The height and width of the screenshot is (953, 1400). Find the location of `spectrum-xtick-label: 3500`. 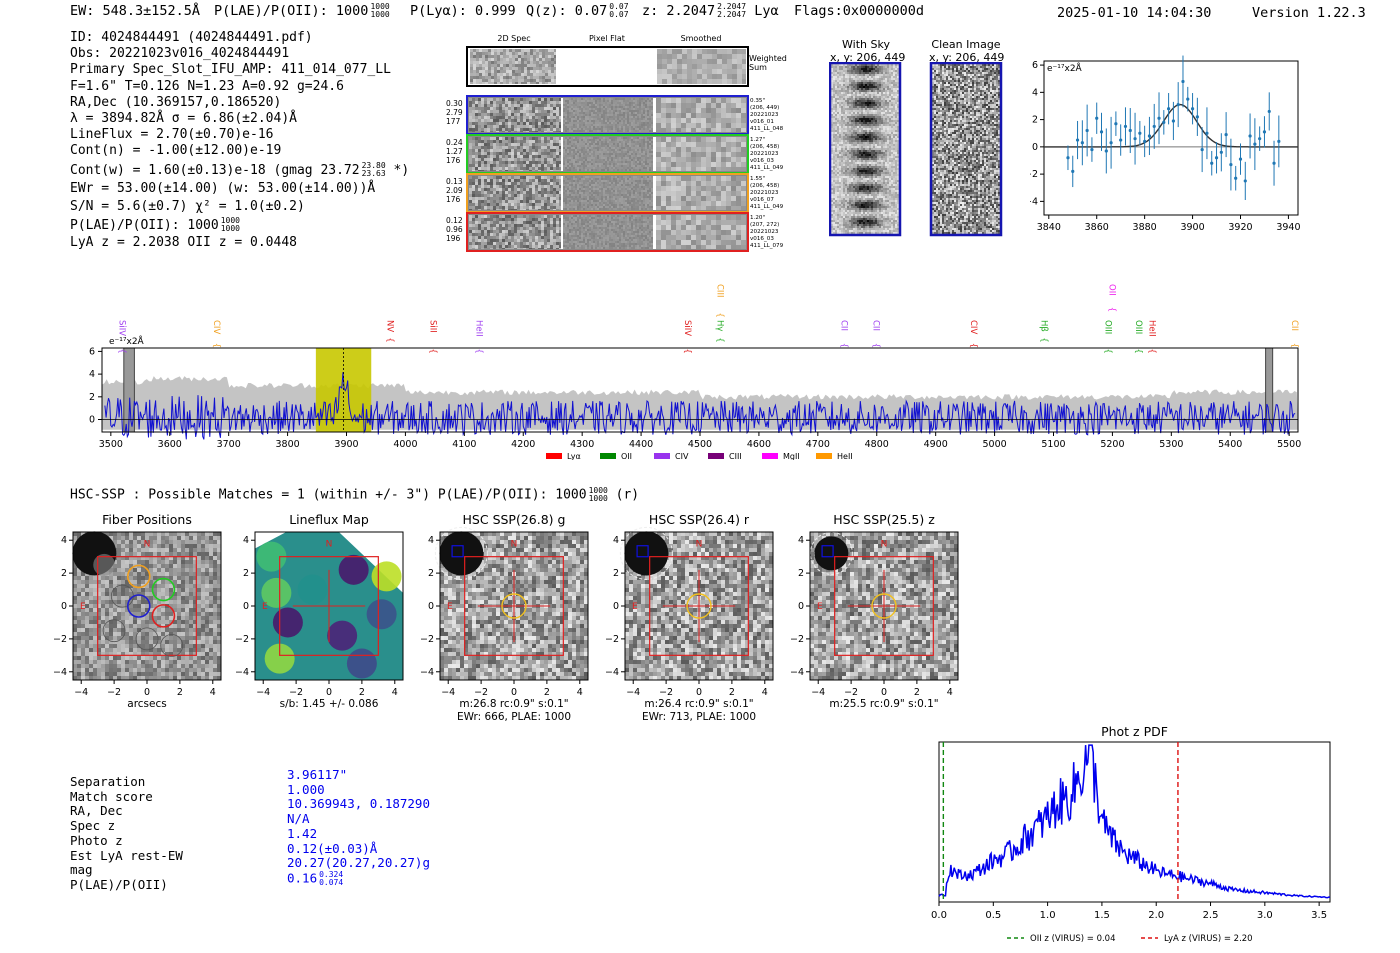

spectrum-xtick-label: 3500 is located at coordinates (111, 444).